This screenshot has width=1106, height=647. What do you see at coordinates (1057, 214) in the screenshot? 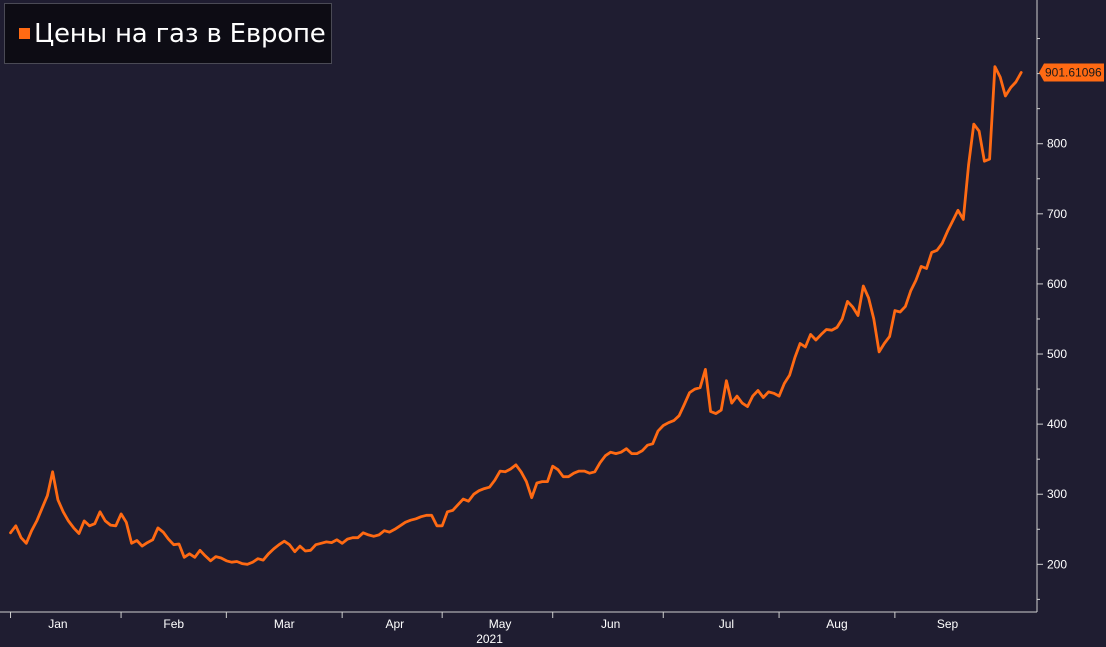
I see `y-tick-label: 700` at bounding box center [1057, 214].